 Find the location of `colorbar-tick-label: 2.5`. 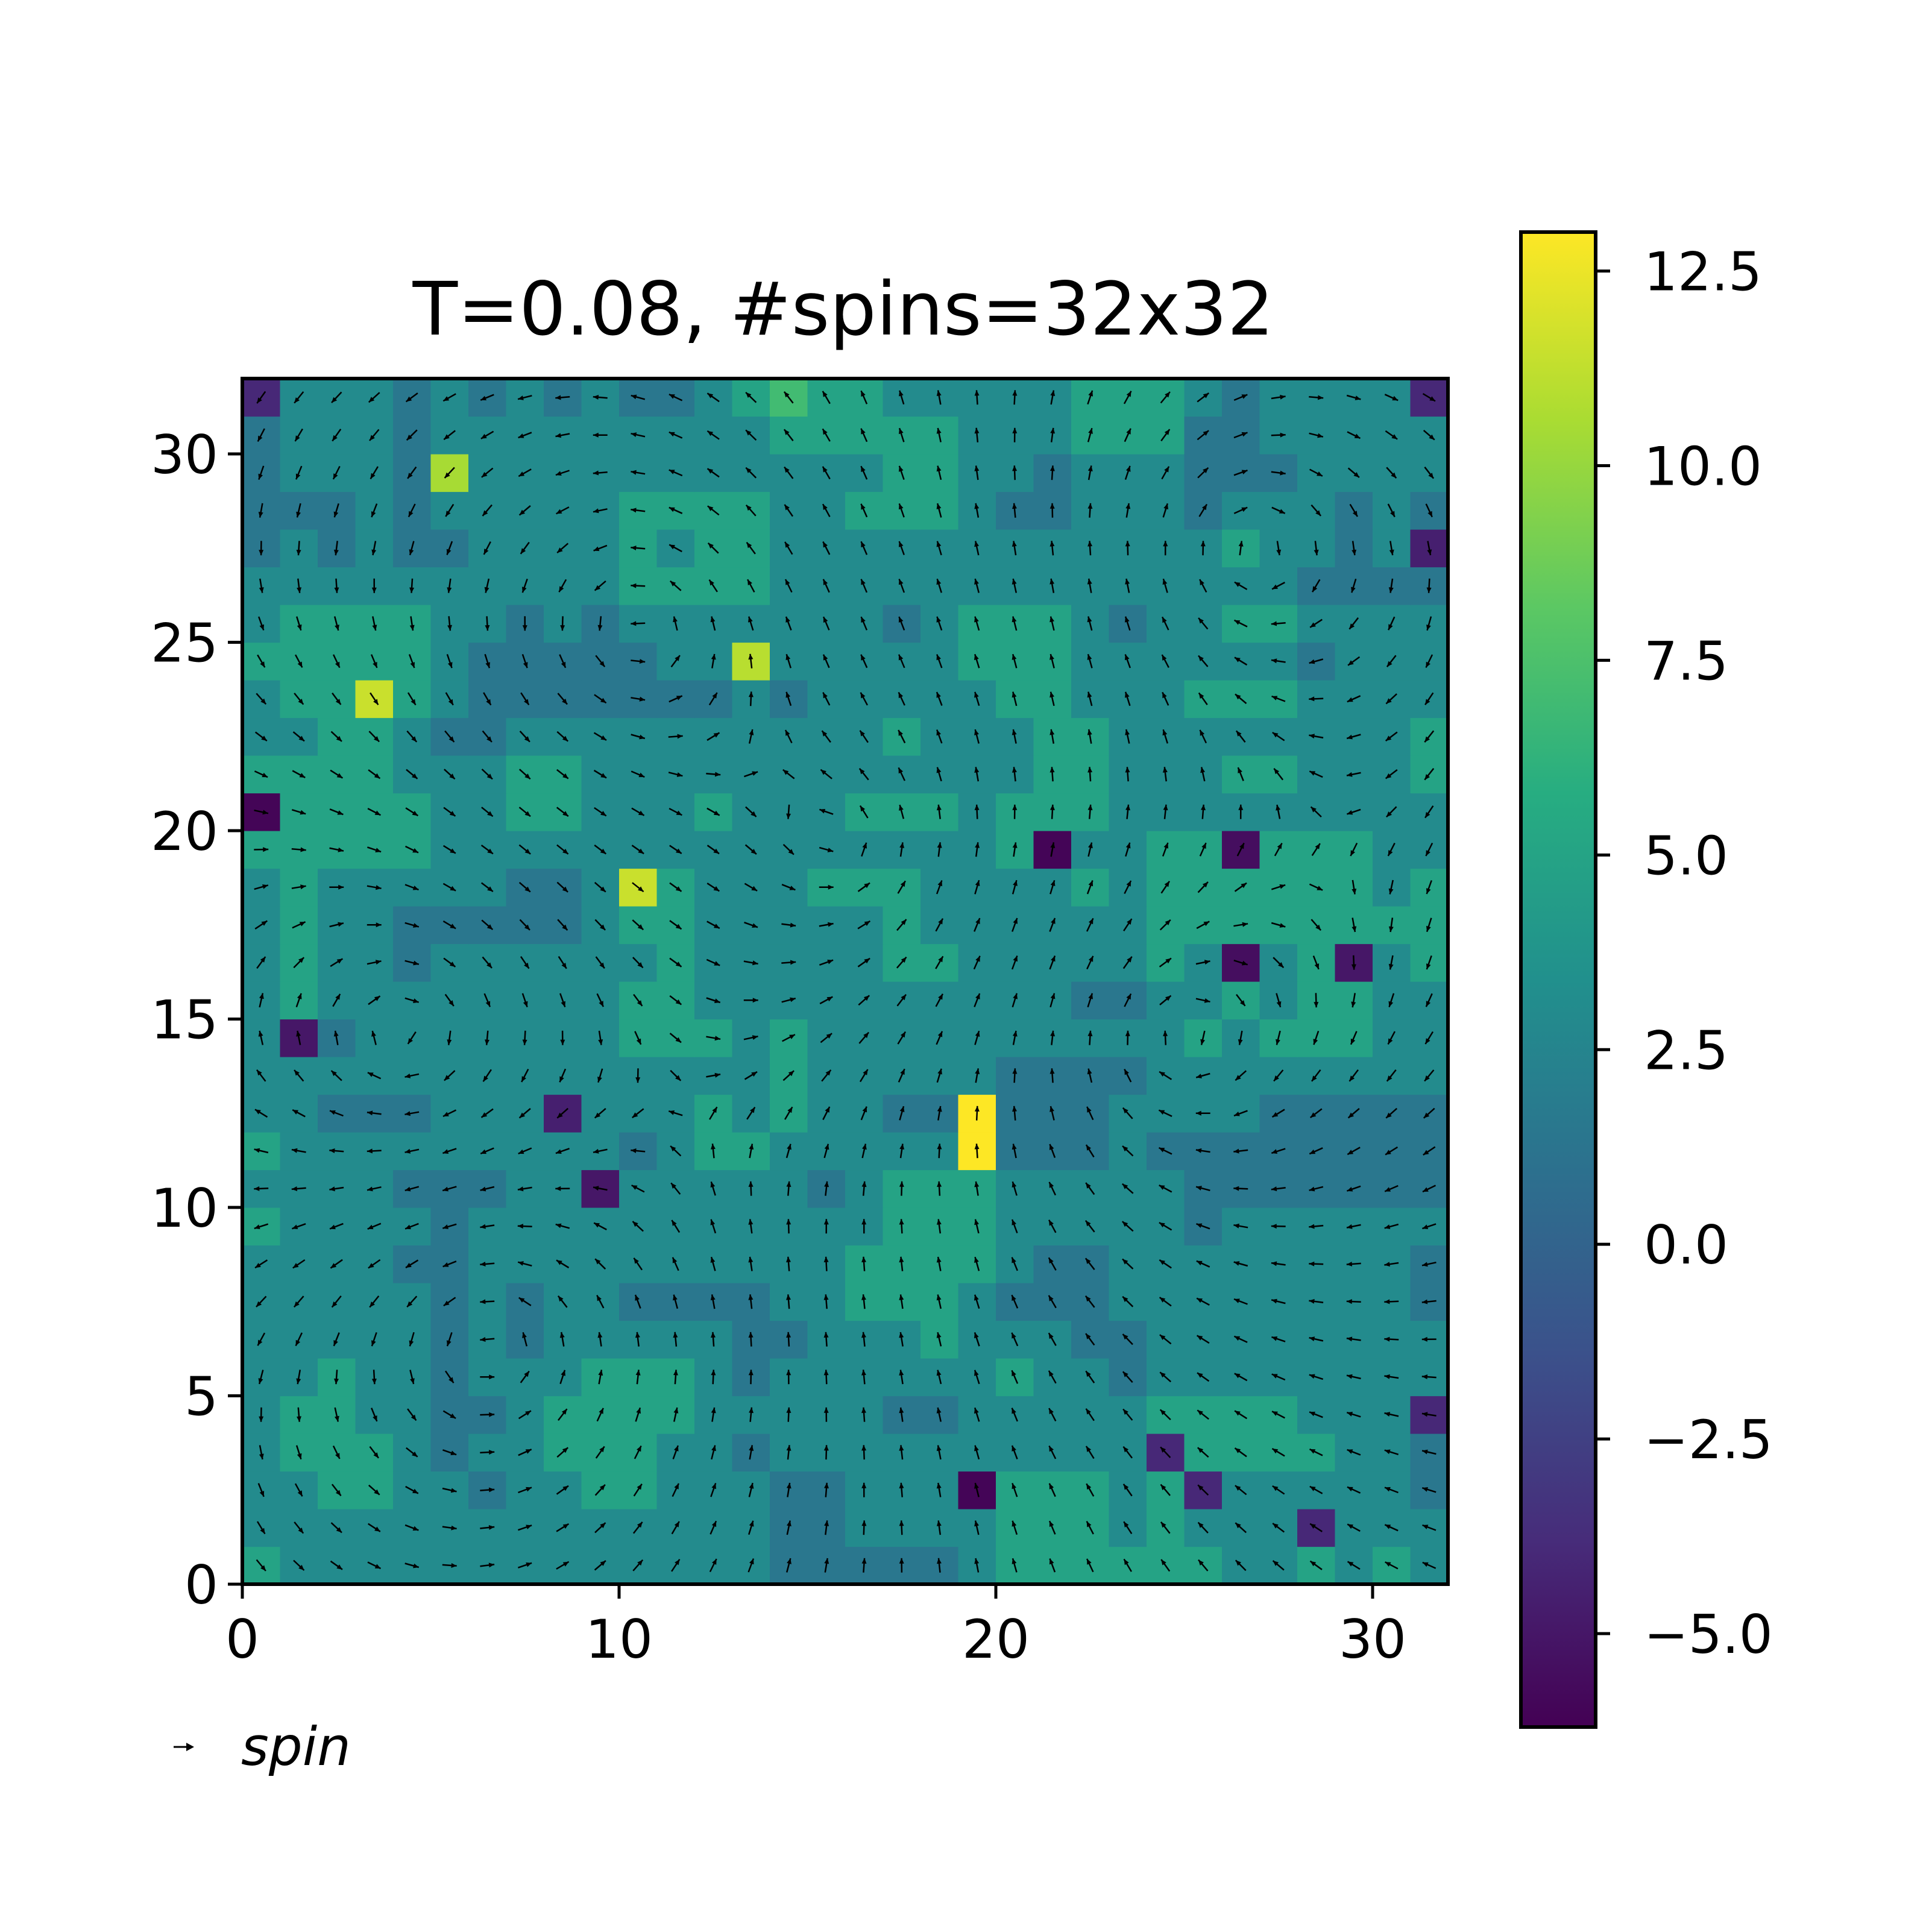

colorbar-tick-label: 2.5 is located at coordinates (1686, 1050).